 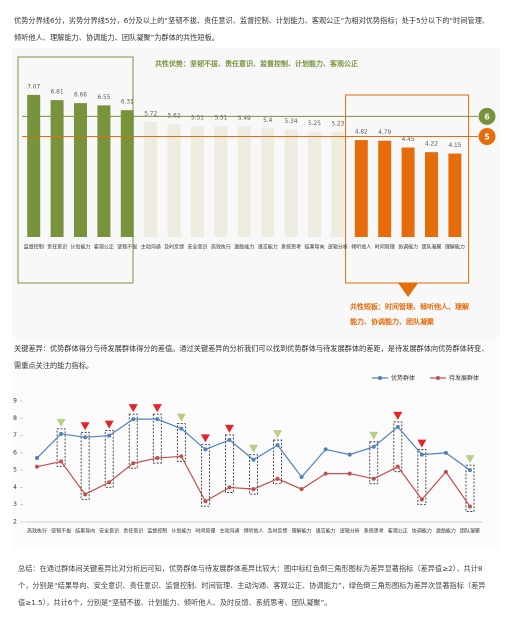 What do you see at coordinates (409, 314) in the screenshot?
I see `annotation: 共性短板：时间管理、倾听他人、理解能力、协调能力、团队凝聚` at bounding box center [409, 314].